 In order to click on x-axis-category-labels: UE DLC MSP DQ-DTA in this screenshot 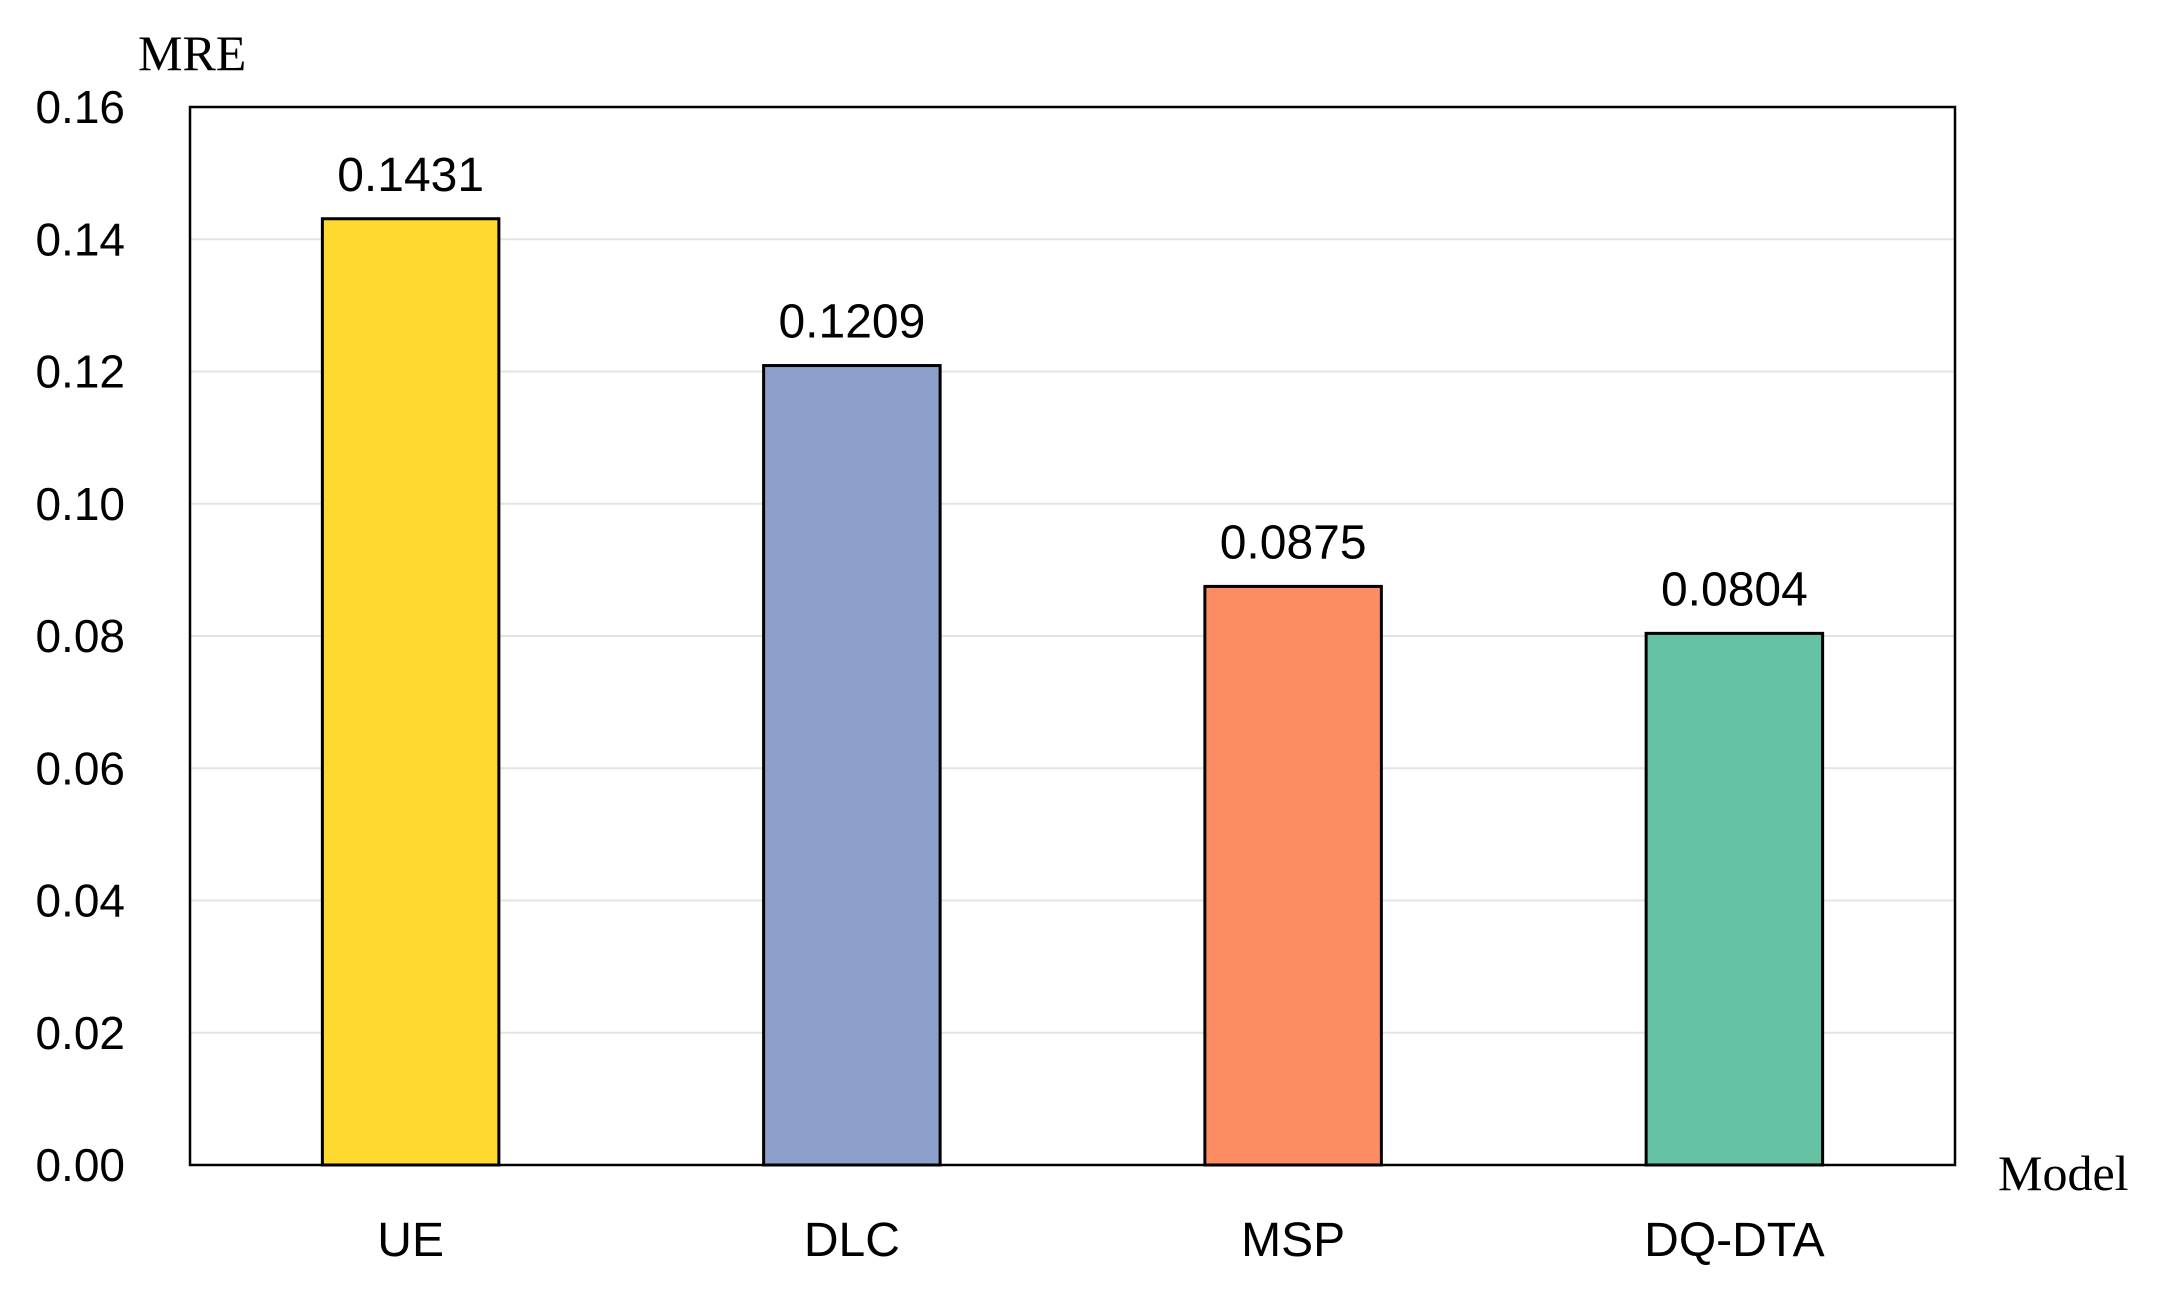, I will do `click(1100, 1240)`.